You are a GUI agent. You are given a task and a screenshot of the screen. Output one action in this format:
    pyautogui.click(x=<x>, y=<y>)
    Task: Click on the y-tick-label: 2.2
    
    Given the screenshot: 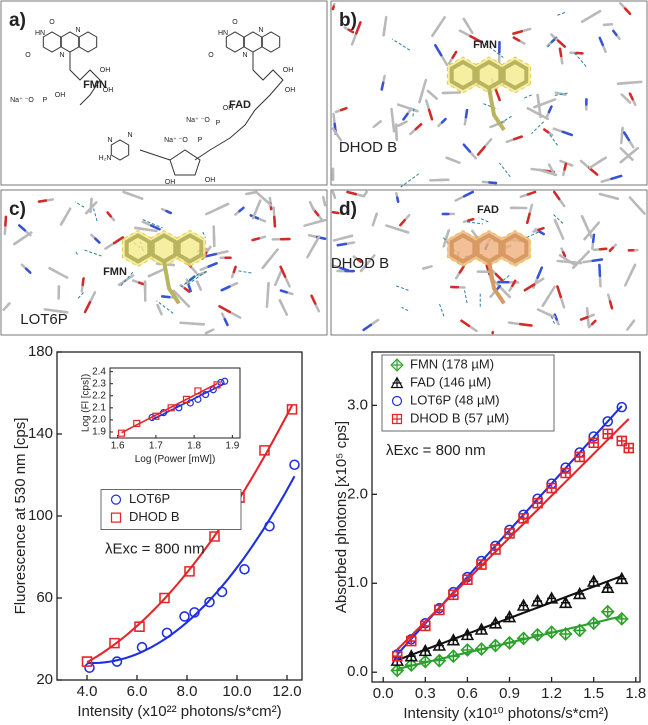 What is the action you would take?
    pyautogui.click(x=99, y=395)
    